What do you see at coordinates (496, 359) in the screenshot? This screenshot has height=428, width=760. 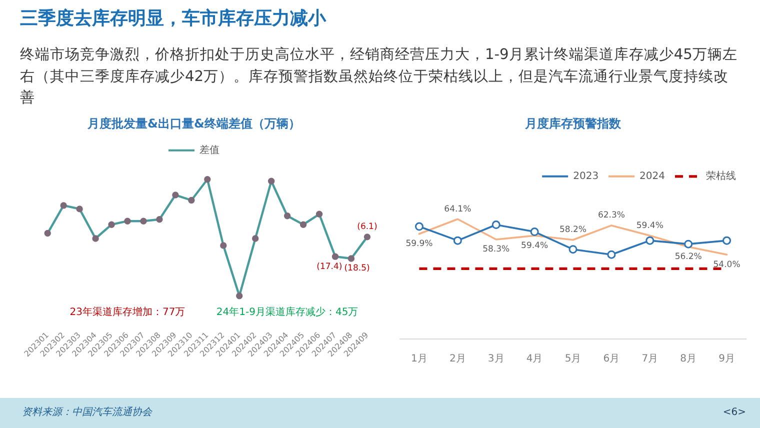 I see `x-tick-label: 3月` at bounding box center [496, 359].